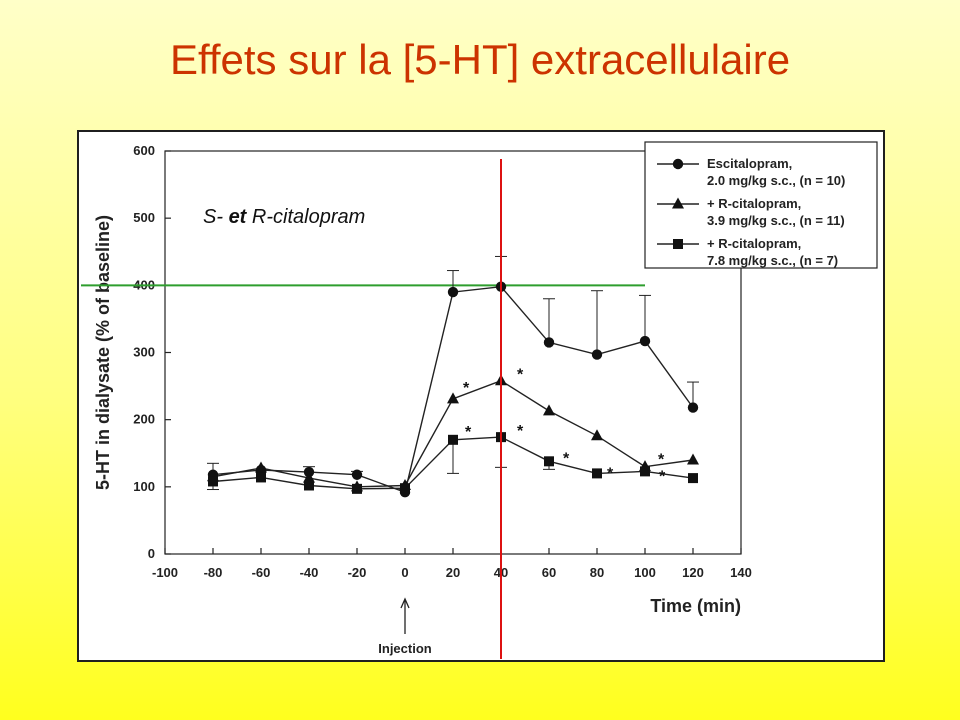  I want to click on legend-box, so click(761, 205).